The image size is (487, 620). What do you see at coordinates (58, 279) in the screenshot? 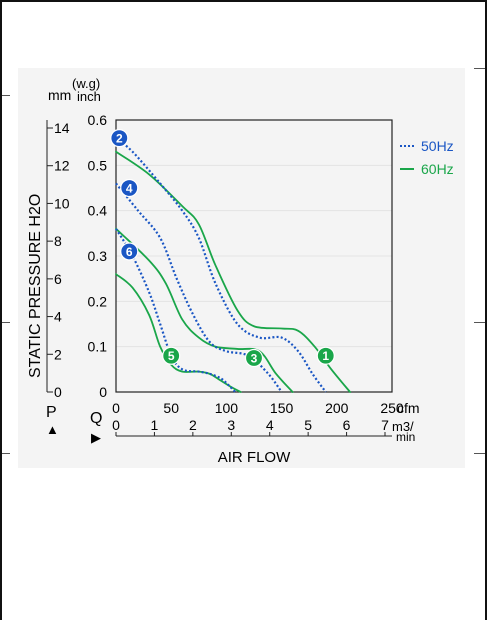
I see `mm-tick-label: 6` at bounding box center [58, 279].